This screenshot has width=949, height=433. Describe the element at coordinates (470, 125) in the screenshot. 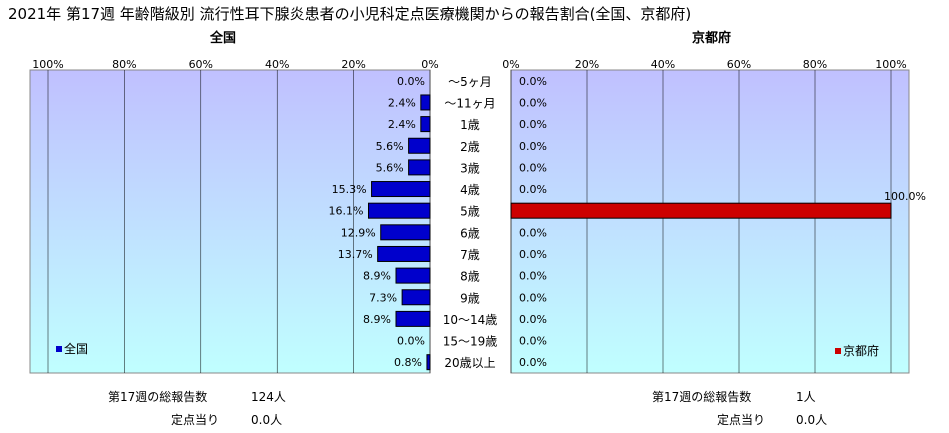

I see `category-label: 1歳` at that location.